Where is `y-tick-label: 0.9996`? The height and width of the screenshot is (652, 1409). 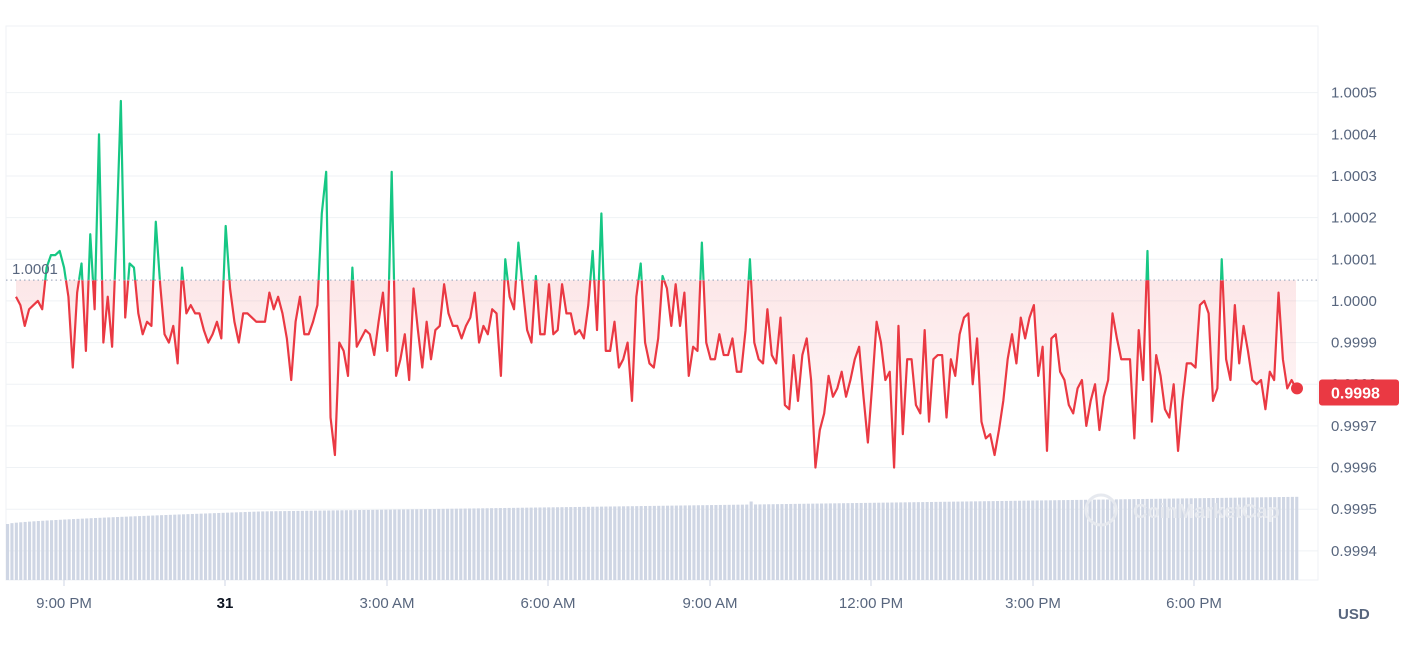 y-tick-label: 0.9996 is located at coordinates (1354, 468).